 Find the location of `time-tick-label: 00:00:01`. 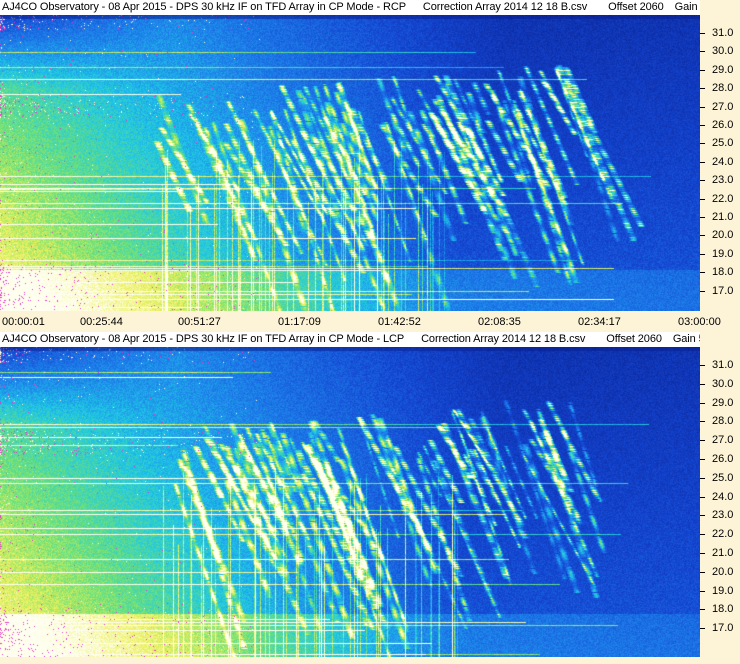

time-tick-label: 00:00:01 is located at coordinates (23, 322).